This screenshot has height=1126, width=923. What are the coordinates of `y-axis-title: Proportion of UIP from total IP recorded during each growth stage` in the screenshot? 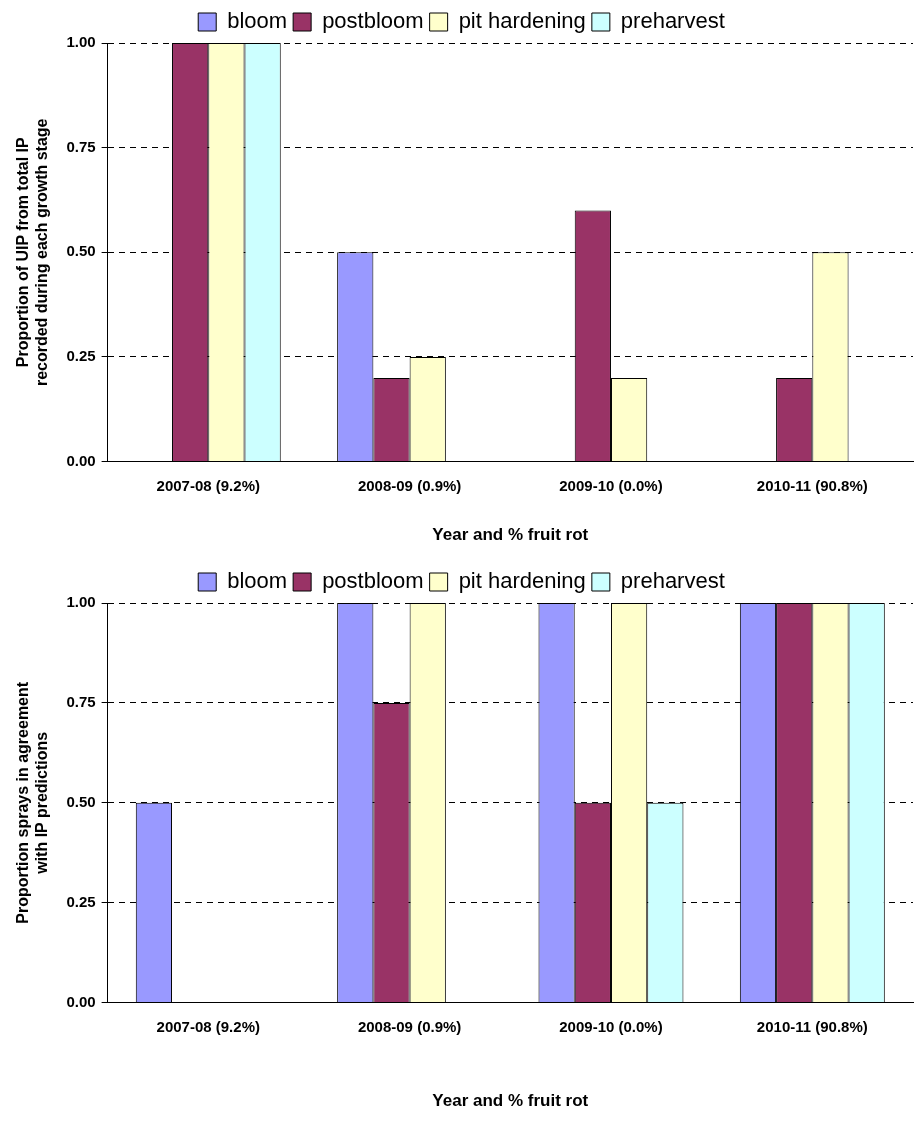 It's located at (32, 252).